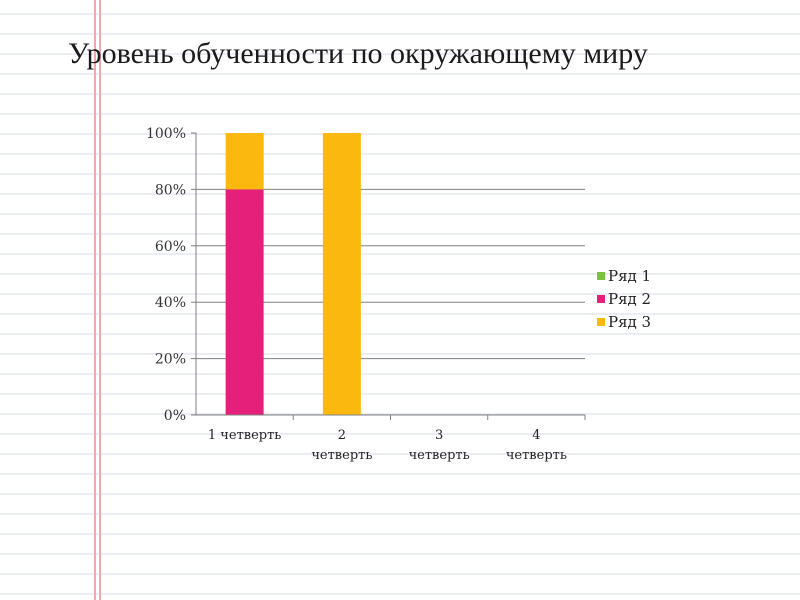 This screenshot has height=600, width=800. What do you see at coordinates (629, 276) in the screenshot?
I see `legend-label: Ряд 1` at bounding box center [629, 276].